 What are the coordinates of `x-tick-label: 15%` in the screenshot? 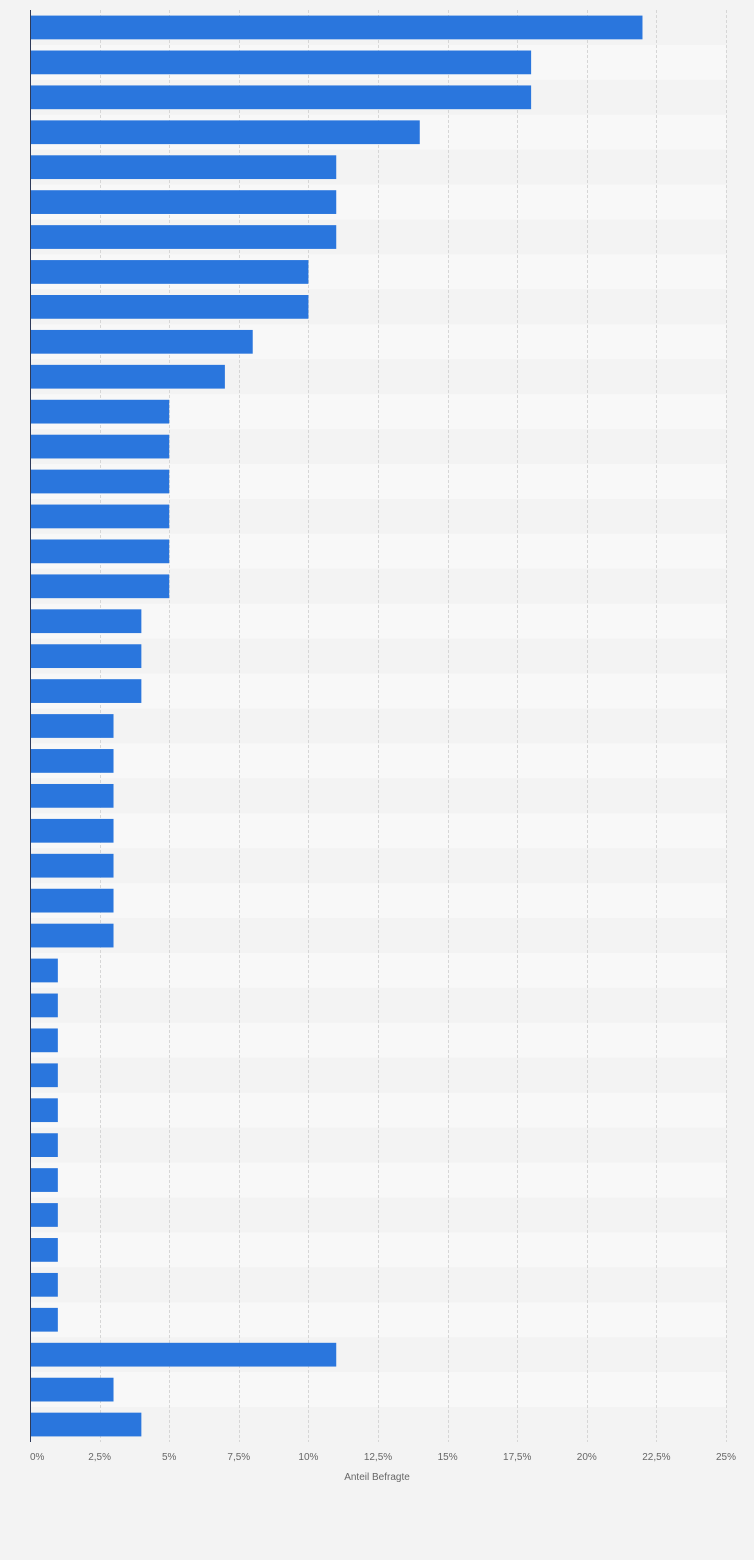 It's located at (448, 1457).